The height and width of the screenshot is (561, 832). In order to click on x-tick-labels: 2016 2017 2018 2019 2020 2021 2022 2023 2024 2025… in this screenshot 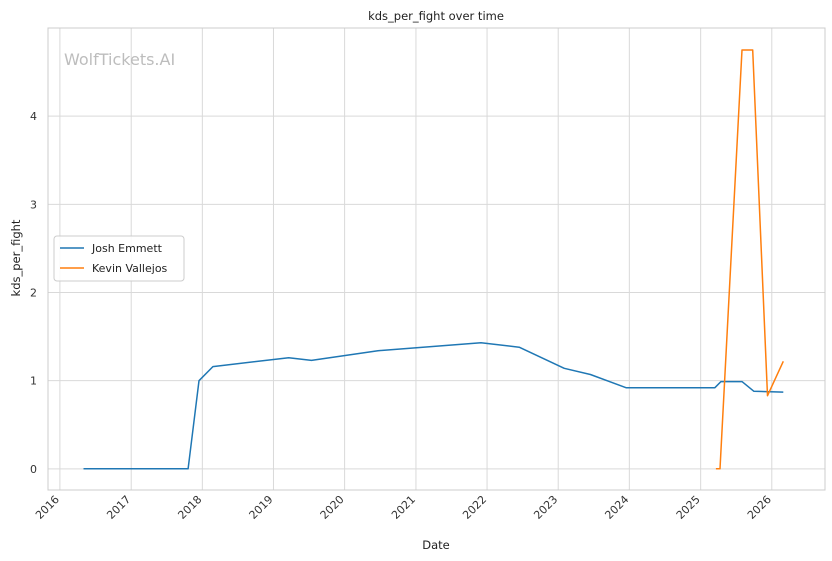, I will do `click(403, 507)`.